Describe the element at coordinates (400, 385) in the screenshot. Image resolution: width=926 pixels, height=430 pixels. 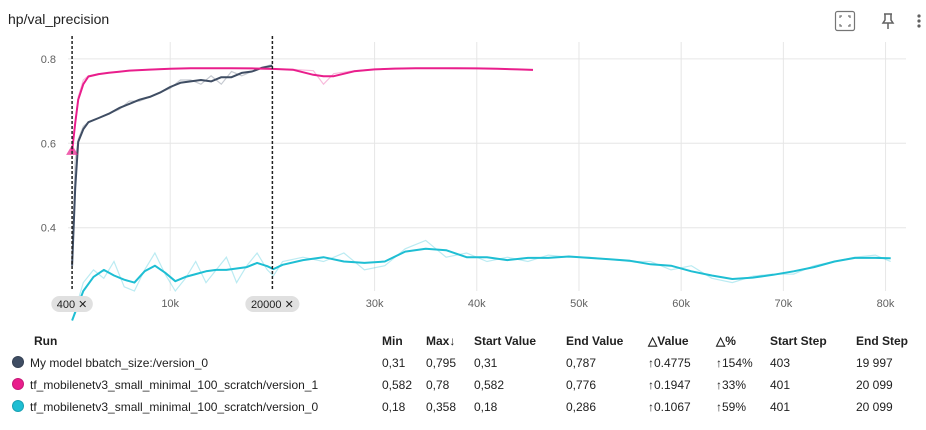
I see `min-cell: 0,582` at that location.